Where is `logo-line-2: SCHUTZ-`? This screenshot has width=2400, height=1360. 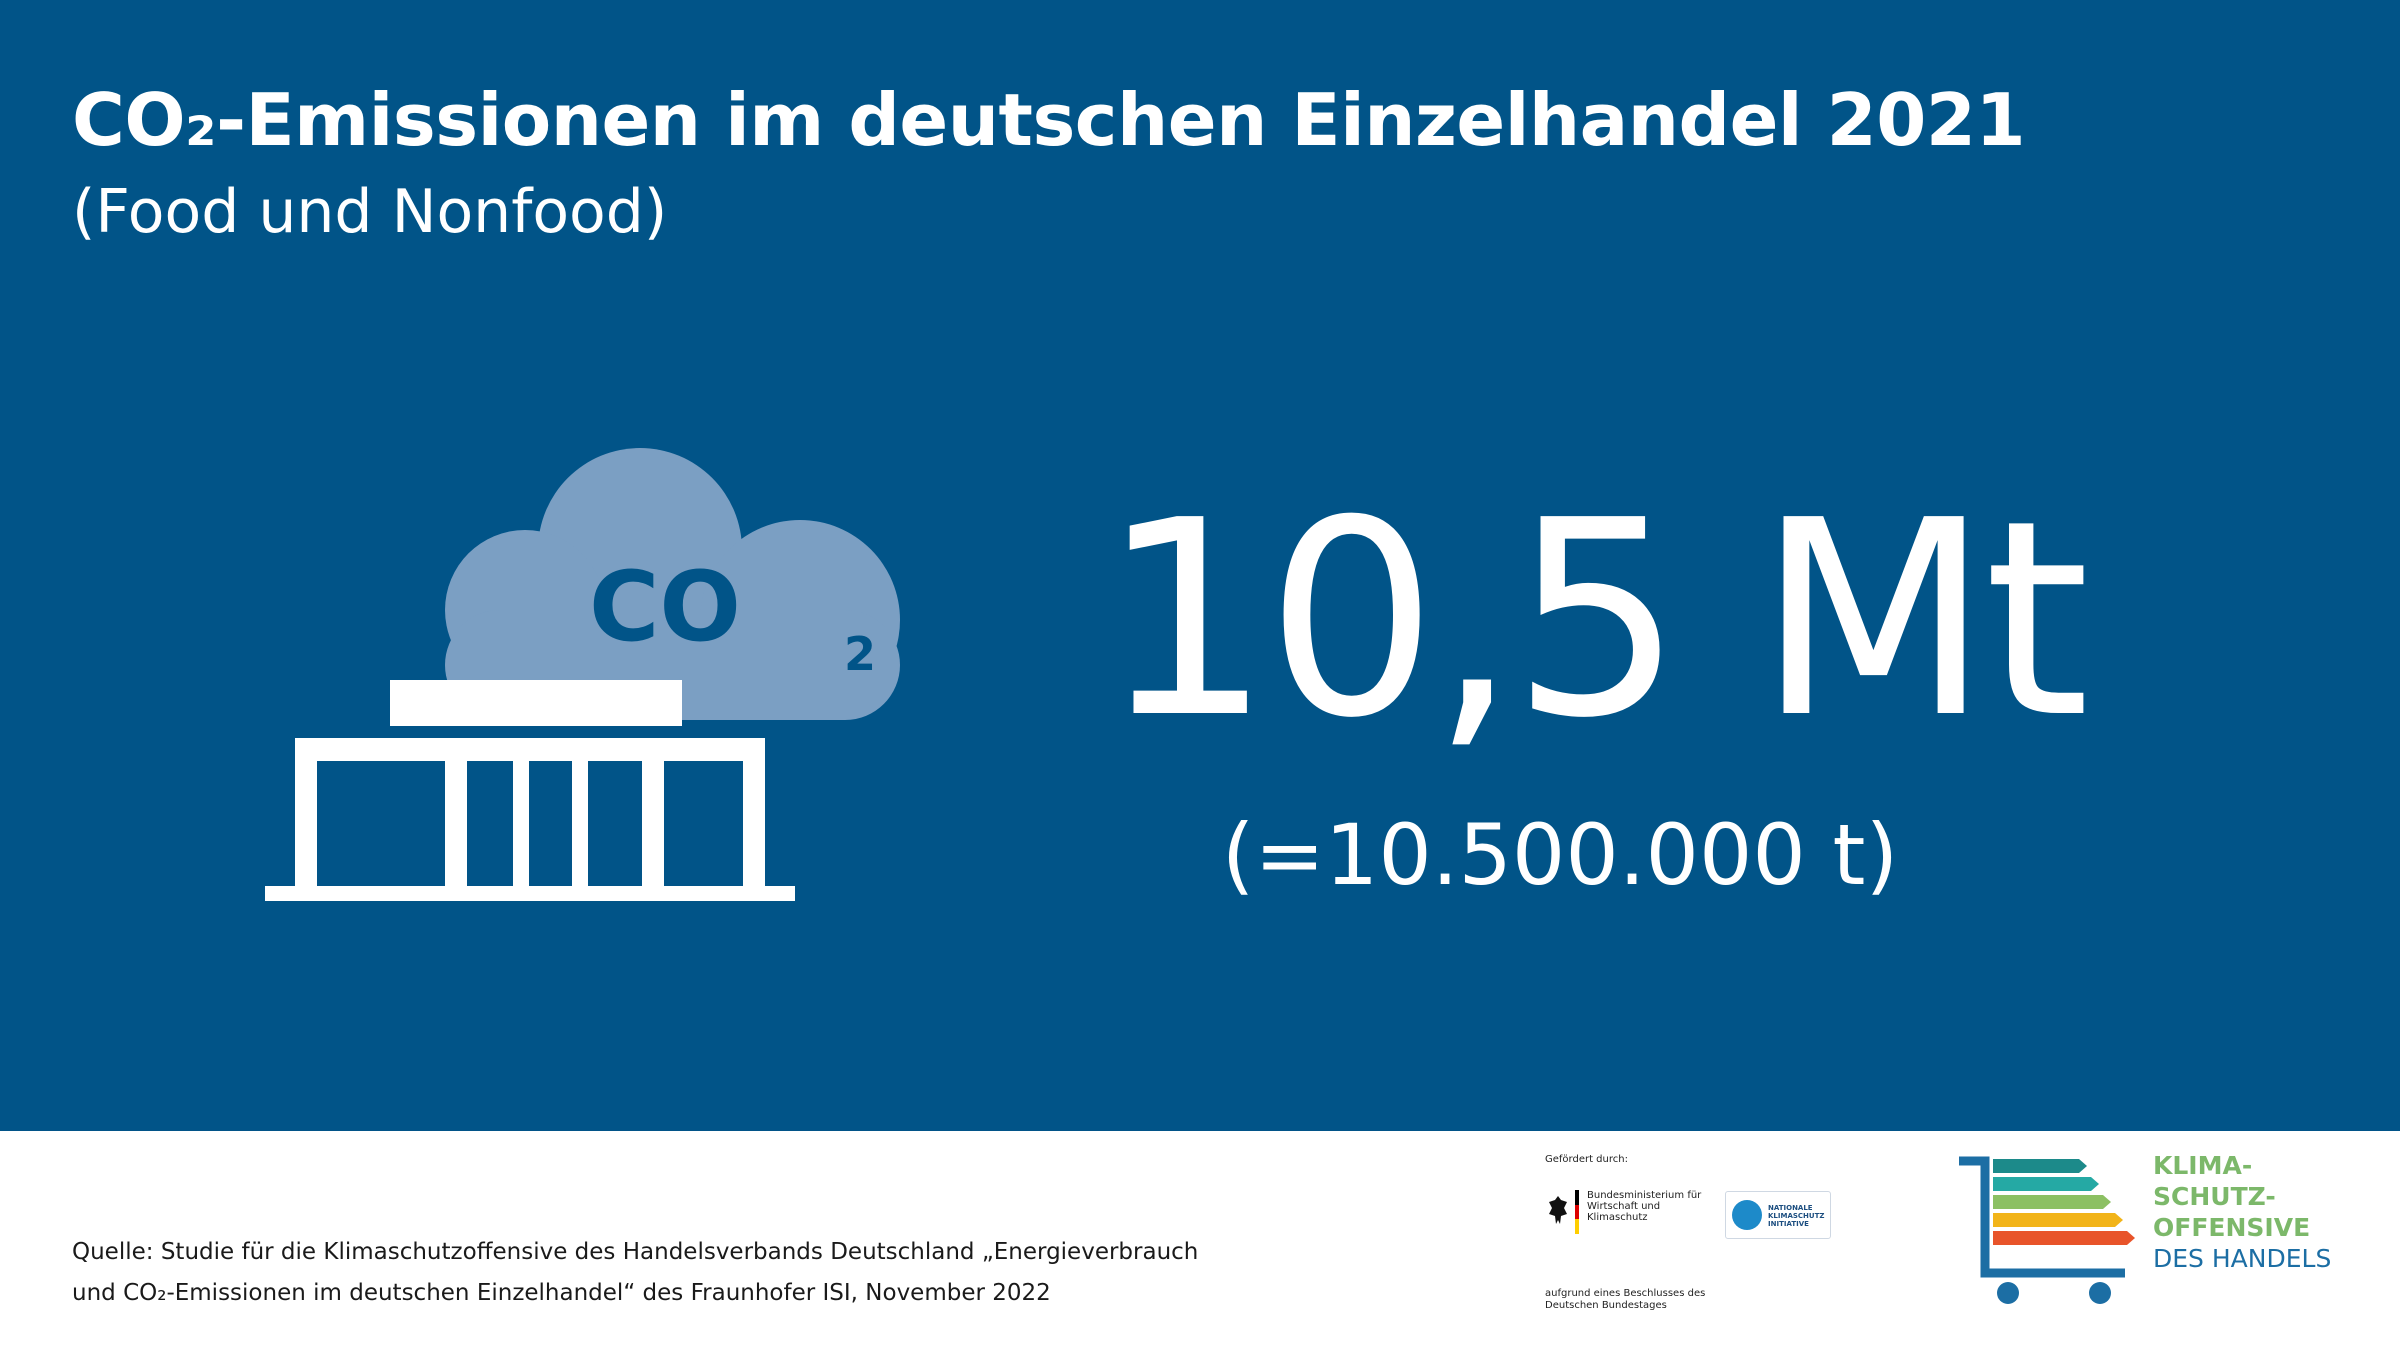 logo-line-2: SCHUTZ- is located at coordinates (2214, 1196).